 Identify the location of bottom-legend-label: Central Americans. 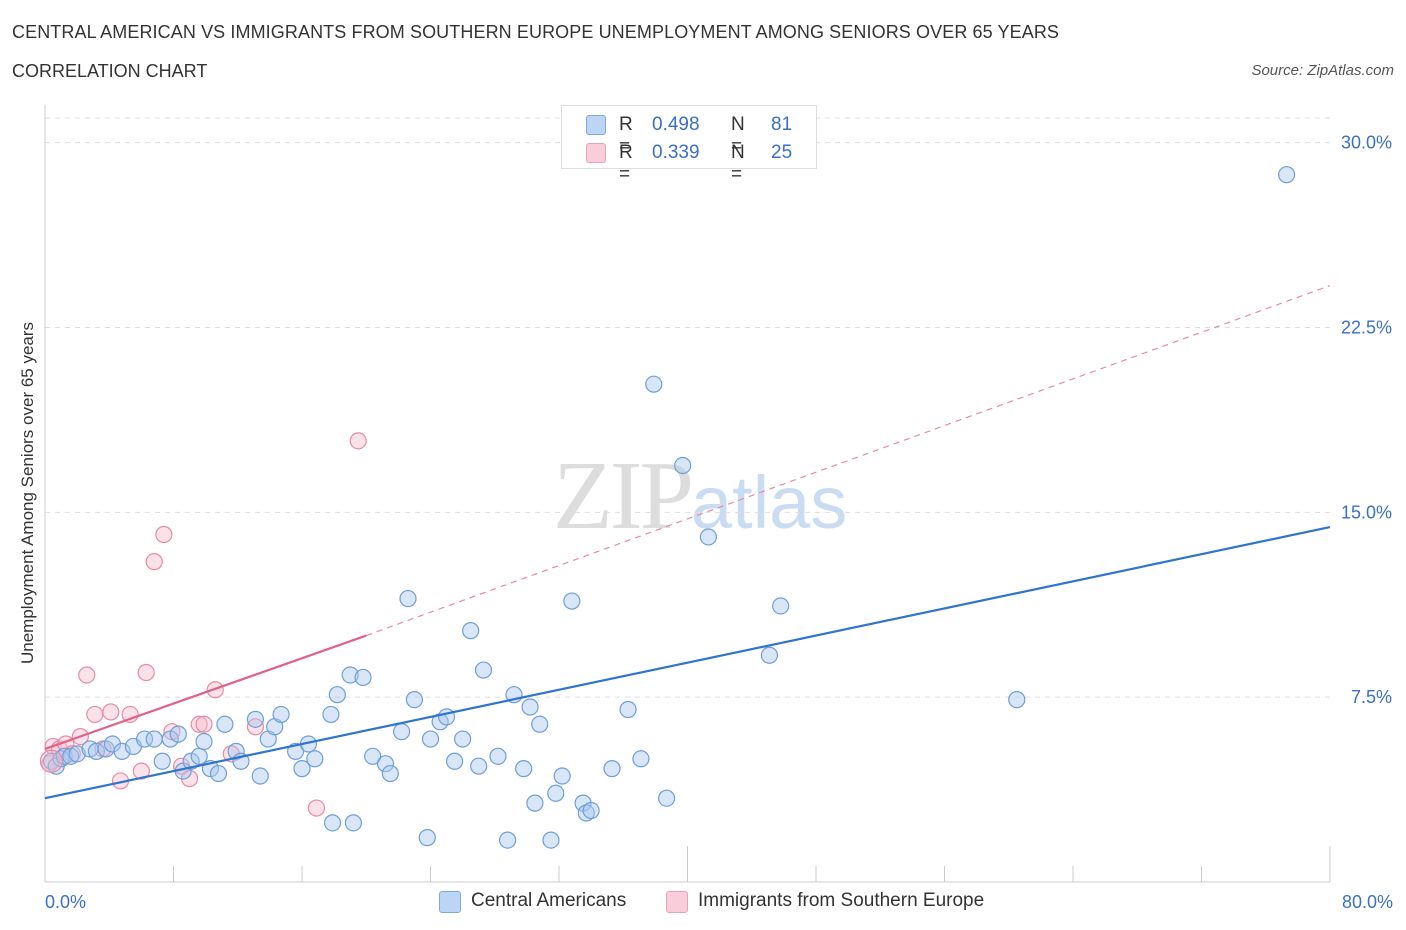
(549, 900).